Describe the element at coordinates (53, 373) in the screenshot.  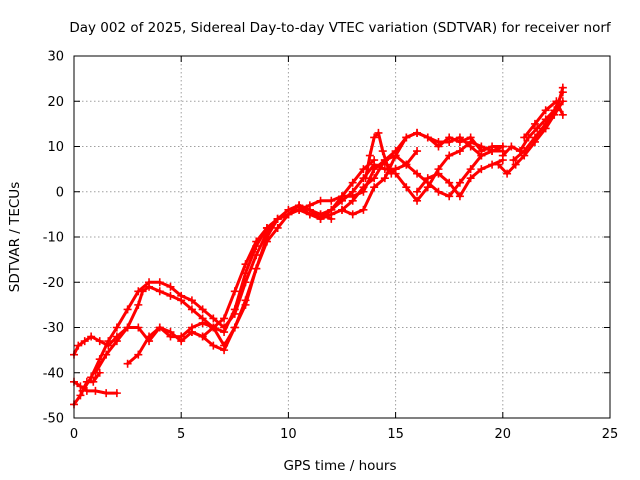
I see `y-tick-label: -40` at that location.